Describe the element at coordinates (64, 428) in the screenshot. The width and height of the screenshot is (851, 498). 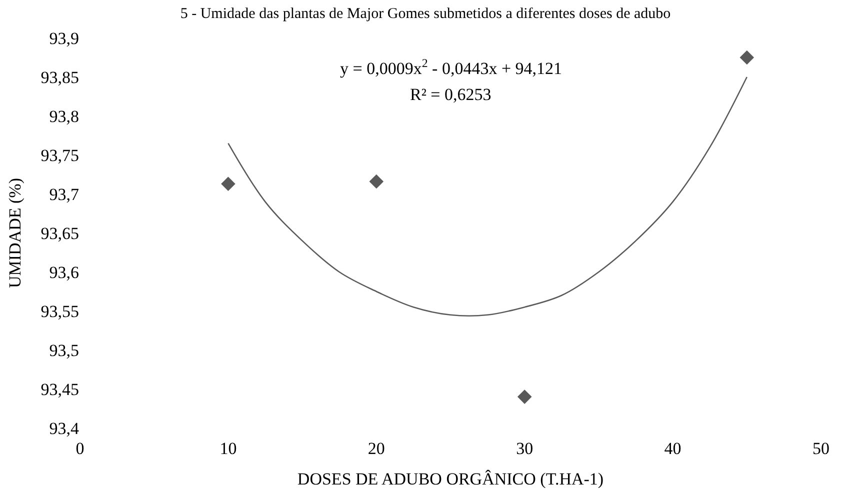
I see `y-tick-label: 93,4` at that location.